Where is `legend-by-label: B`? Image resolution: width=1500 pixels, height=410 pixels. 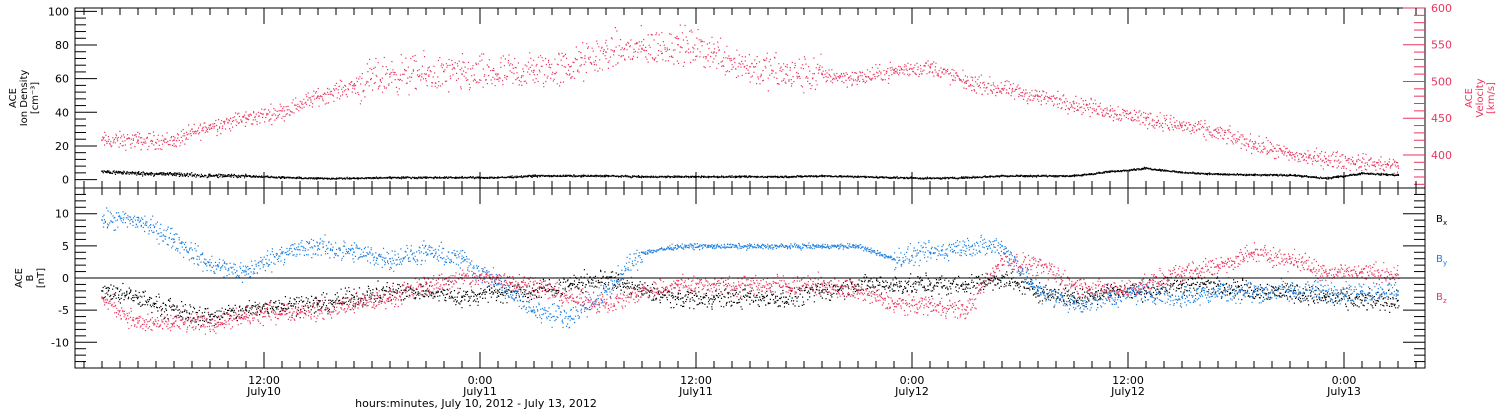 legend-by-label: B is located at coordinates (1439, 259).